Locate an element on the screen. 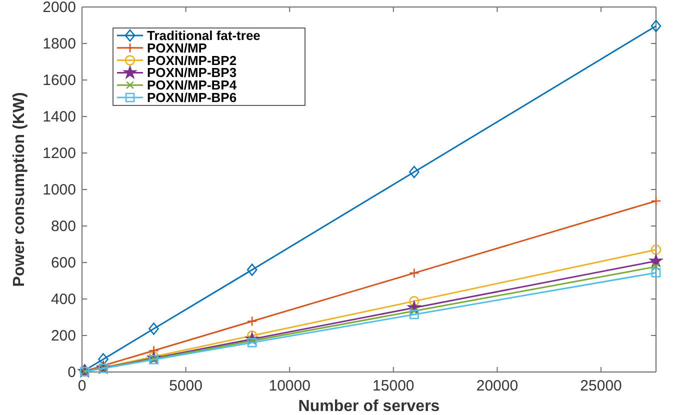 The image size is (673, 415). legend-label: Traditional fat-tree is located at coordinates (203, 35).